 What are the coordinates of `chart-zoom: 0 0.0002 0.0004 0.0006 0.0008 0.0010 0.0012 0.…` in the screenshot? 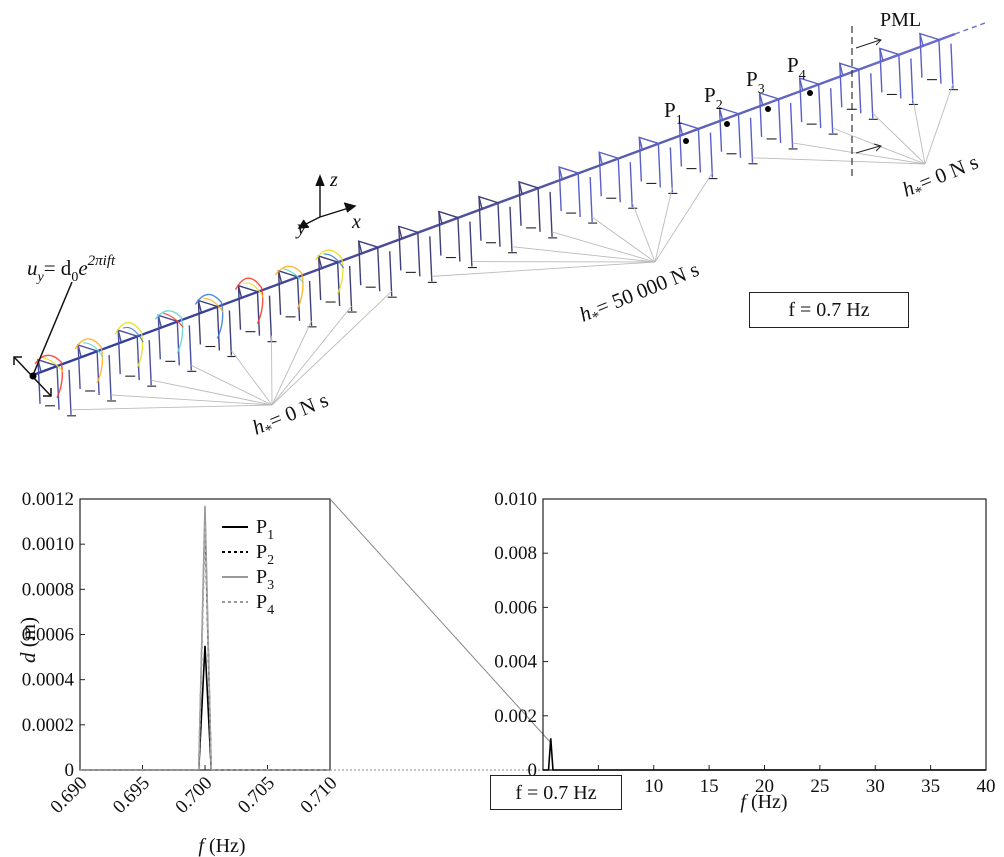 It's located at (179, 673).